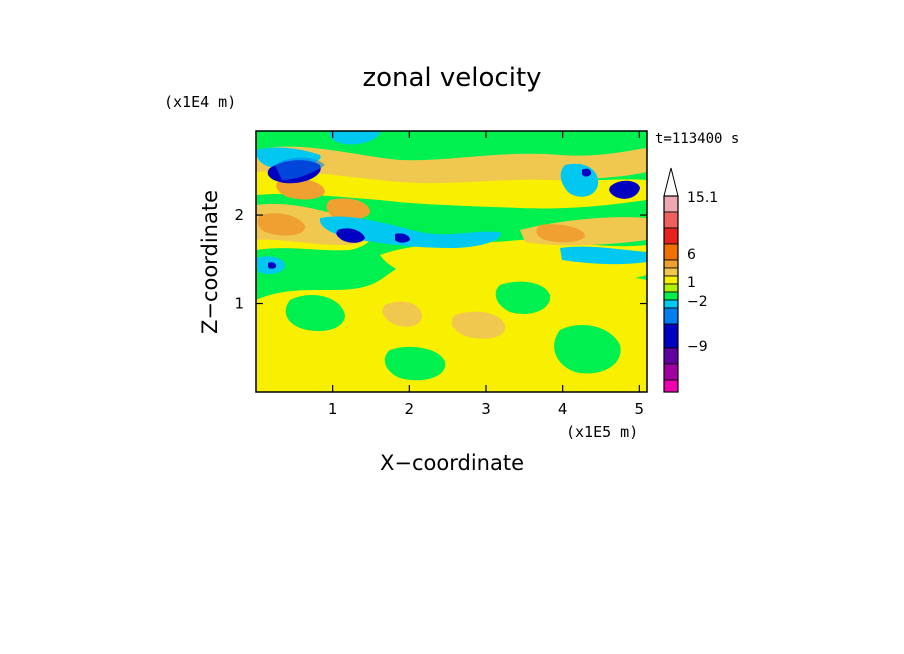 The height and width of the screenshot is (654, 904). What do you see at coordinates (702, 198) in the screenshot?
I see `colorbar-label-0: 15.1` at bounding box center [702, 198].